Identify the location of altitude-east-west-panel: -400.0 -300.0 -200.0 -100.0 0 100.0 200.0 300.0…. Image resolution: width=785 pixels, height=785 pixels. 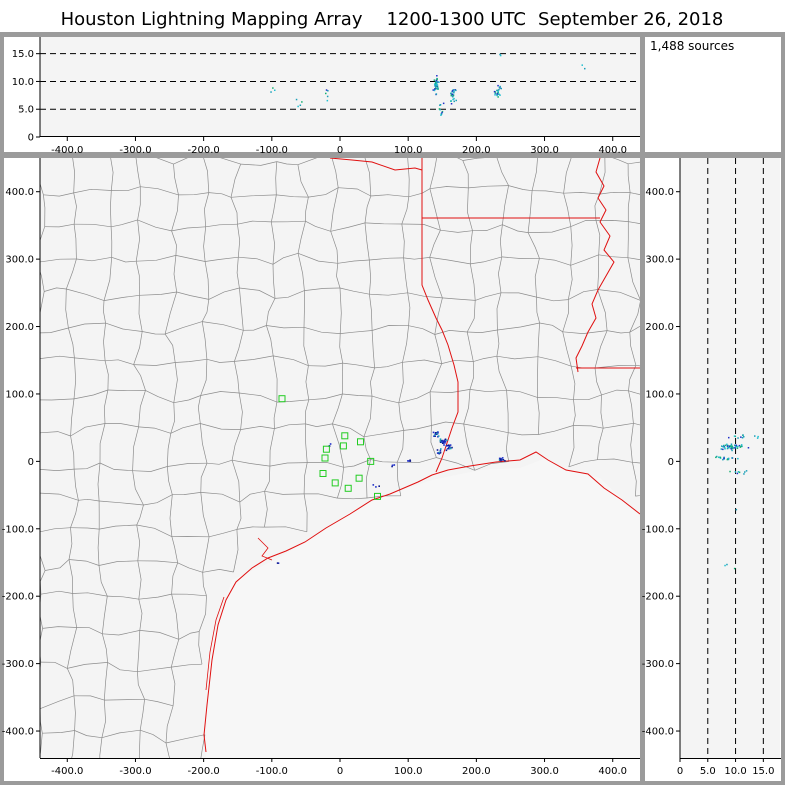
(326, 96).